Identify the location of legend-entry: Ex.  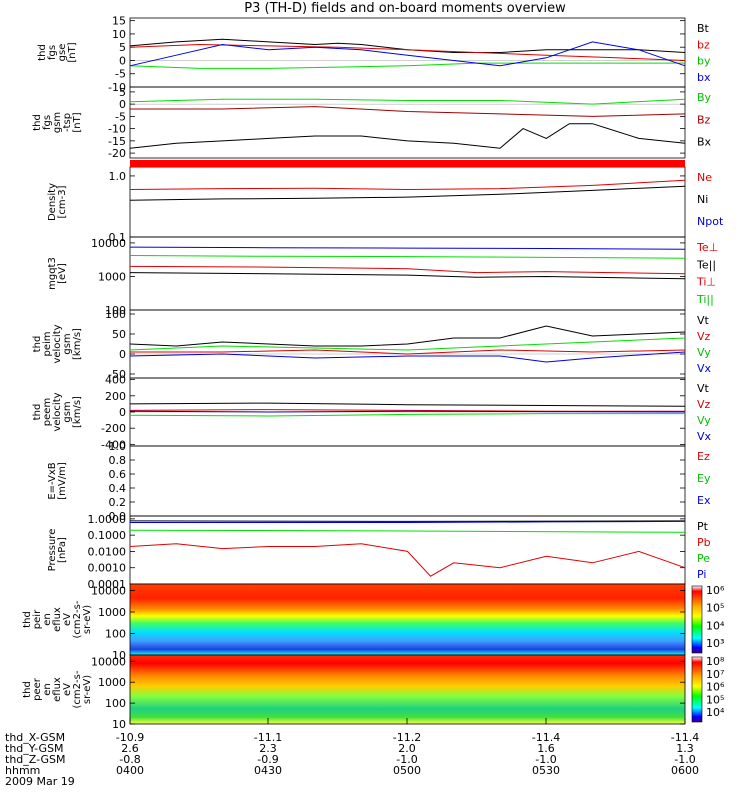
(704, 500).